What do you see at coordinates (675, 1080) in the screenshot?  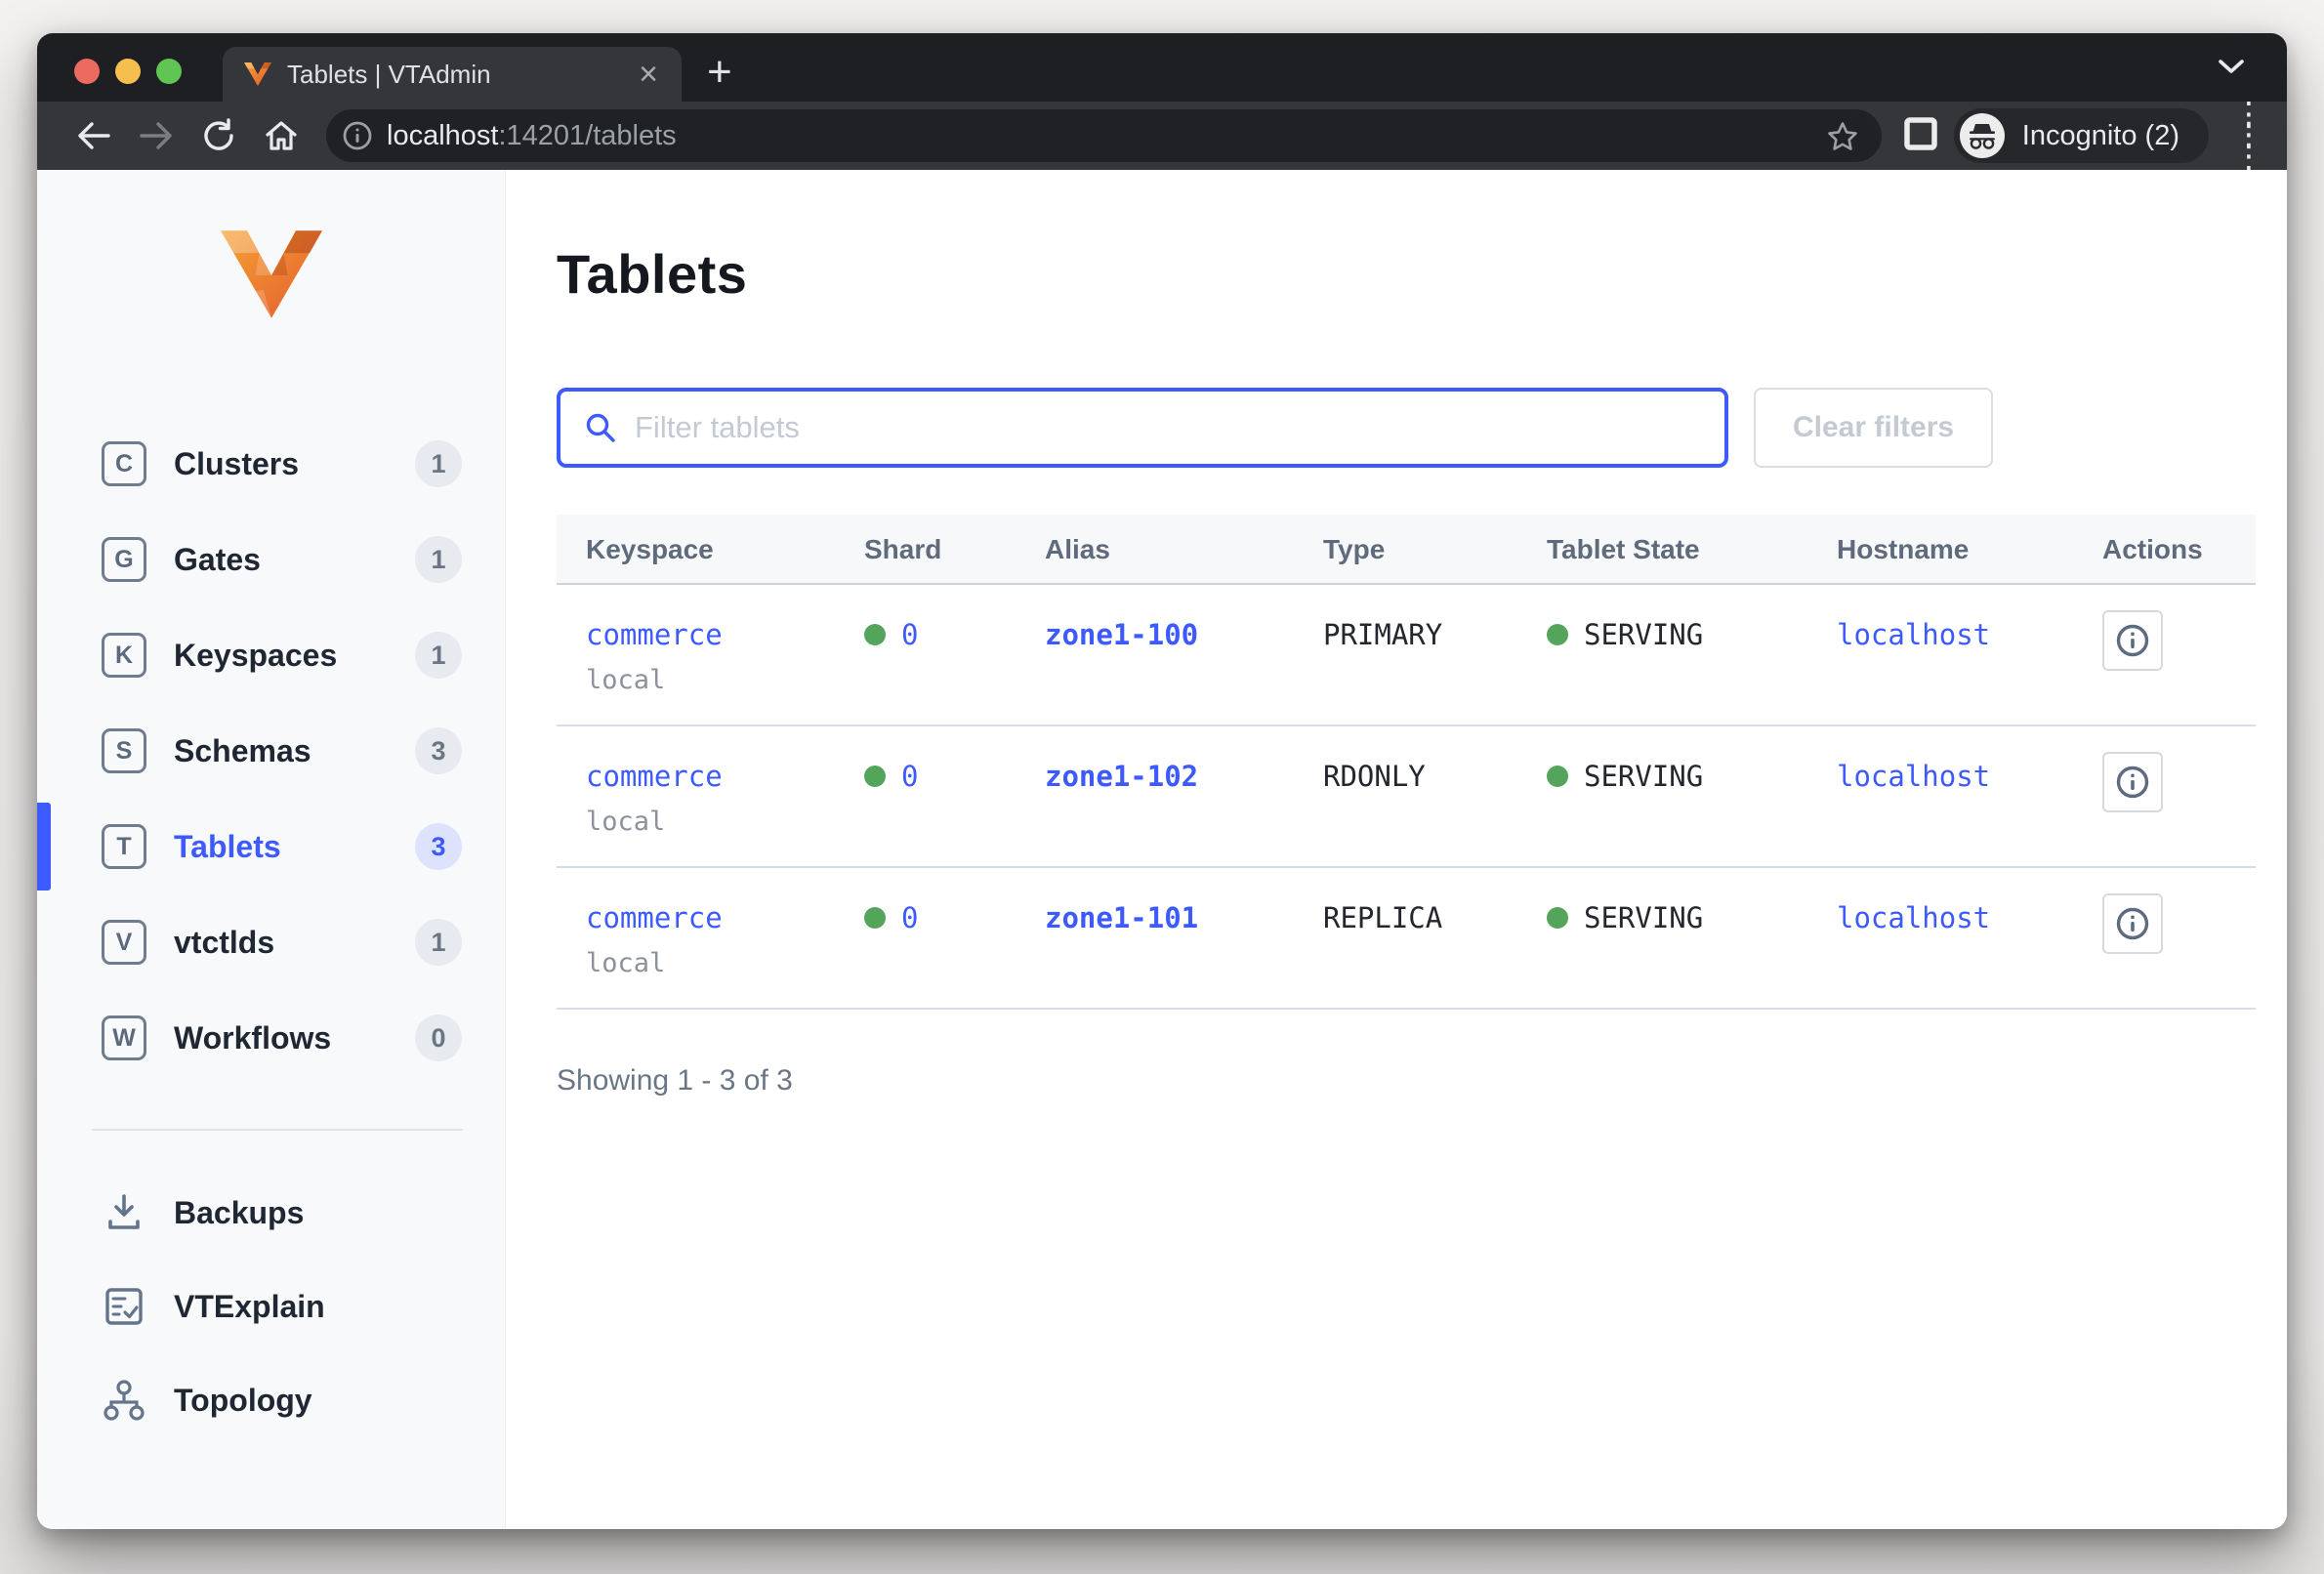 I see `results-summary: Showing 1 - 3 of 3` at bounding box center [675, 1080].